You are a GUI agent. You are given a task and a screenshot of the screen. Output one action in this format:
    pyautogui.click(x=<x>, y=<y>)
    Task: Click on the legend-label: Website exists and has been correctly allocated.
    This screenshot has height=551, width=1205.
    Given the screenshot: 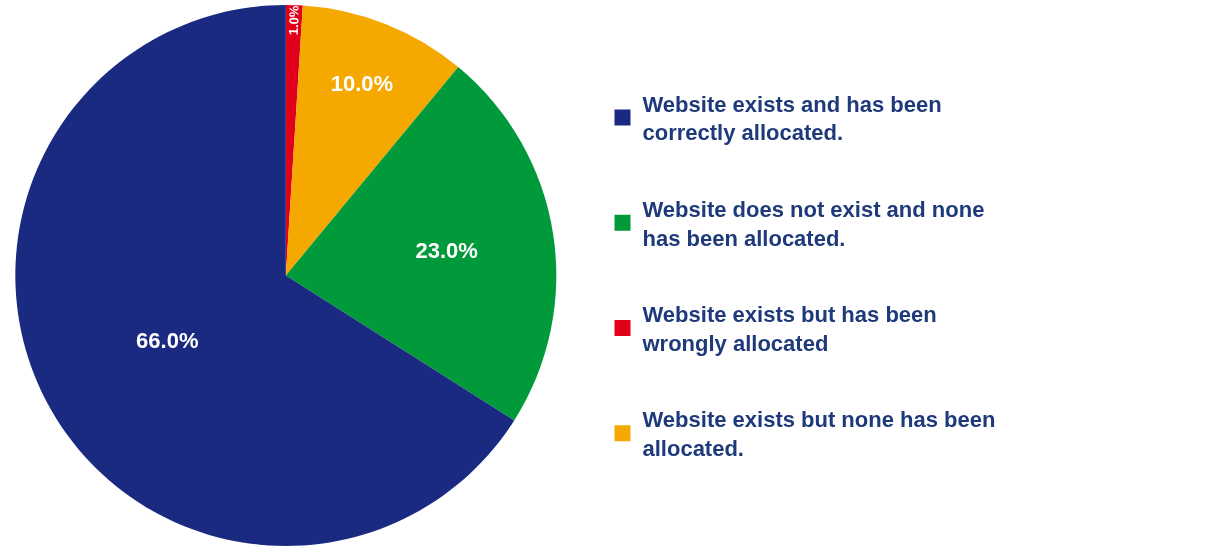 What is the action you would take?
    pyautogui.click(x=792, y=118)
    